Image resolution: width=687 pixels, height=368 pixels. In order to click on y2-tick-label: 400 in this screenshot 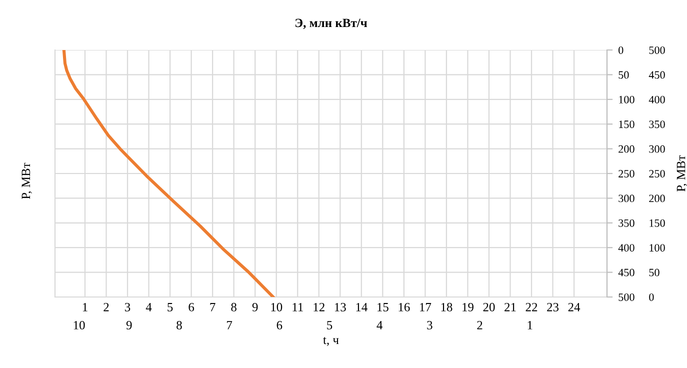, I will do `click(626, 248)`.